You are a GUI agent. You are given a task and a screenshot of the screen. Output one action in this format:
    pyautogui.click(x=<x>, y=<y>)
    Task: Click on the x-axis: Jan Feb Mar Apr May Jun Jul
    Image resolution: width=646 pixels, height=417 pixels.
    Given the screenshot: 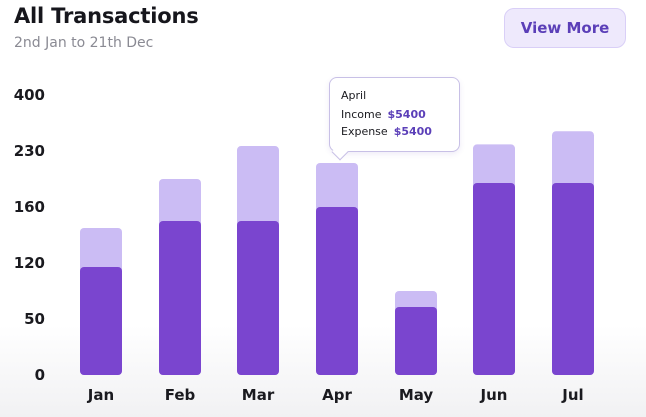 What is the action you would take?
    pyautogui.click(x=335, y=395)
    